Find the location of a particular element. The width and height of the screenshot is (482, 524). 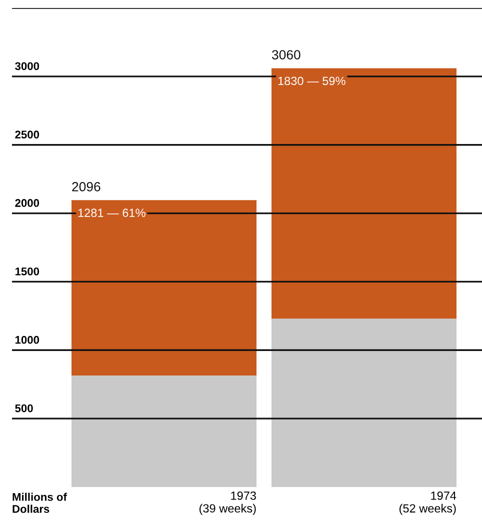

y-tick-label: 1500 is located at coordinates (27, 271).